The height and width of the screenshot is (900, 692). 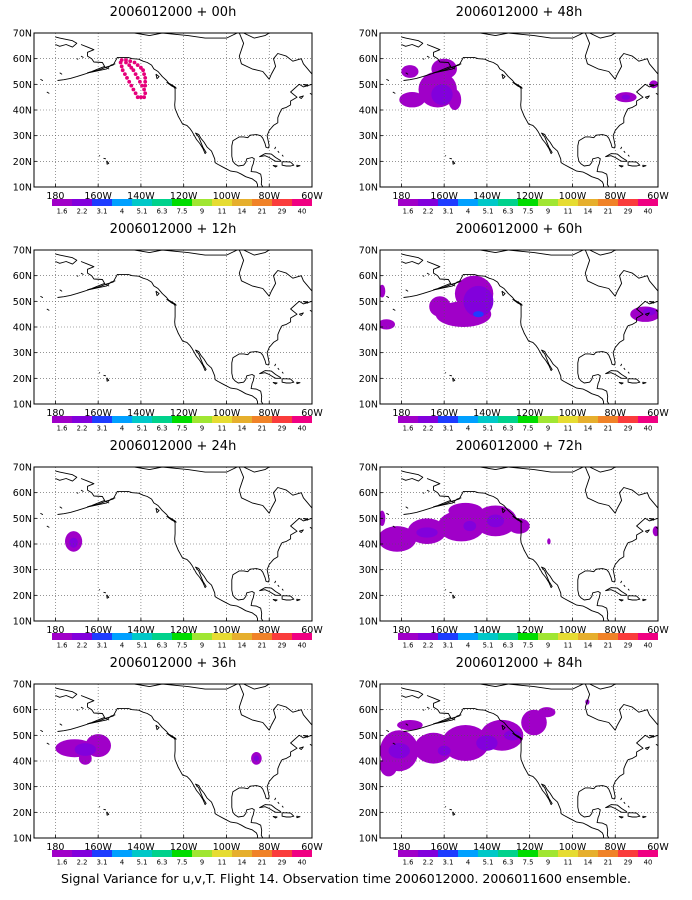 I want to click on lon-tick-label: 80W, so click(x=615, y=196).